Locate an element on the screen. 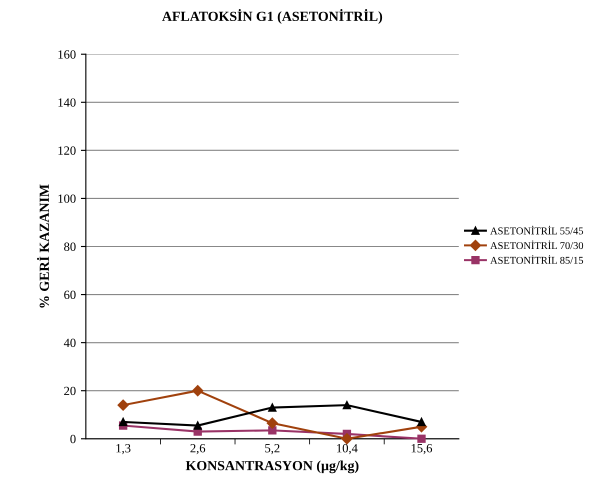  y-tick-label: 100 is located at coordinates (67, 198).